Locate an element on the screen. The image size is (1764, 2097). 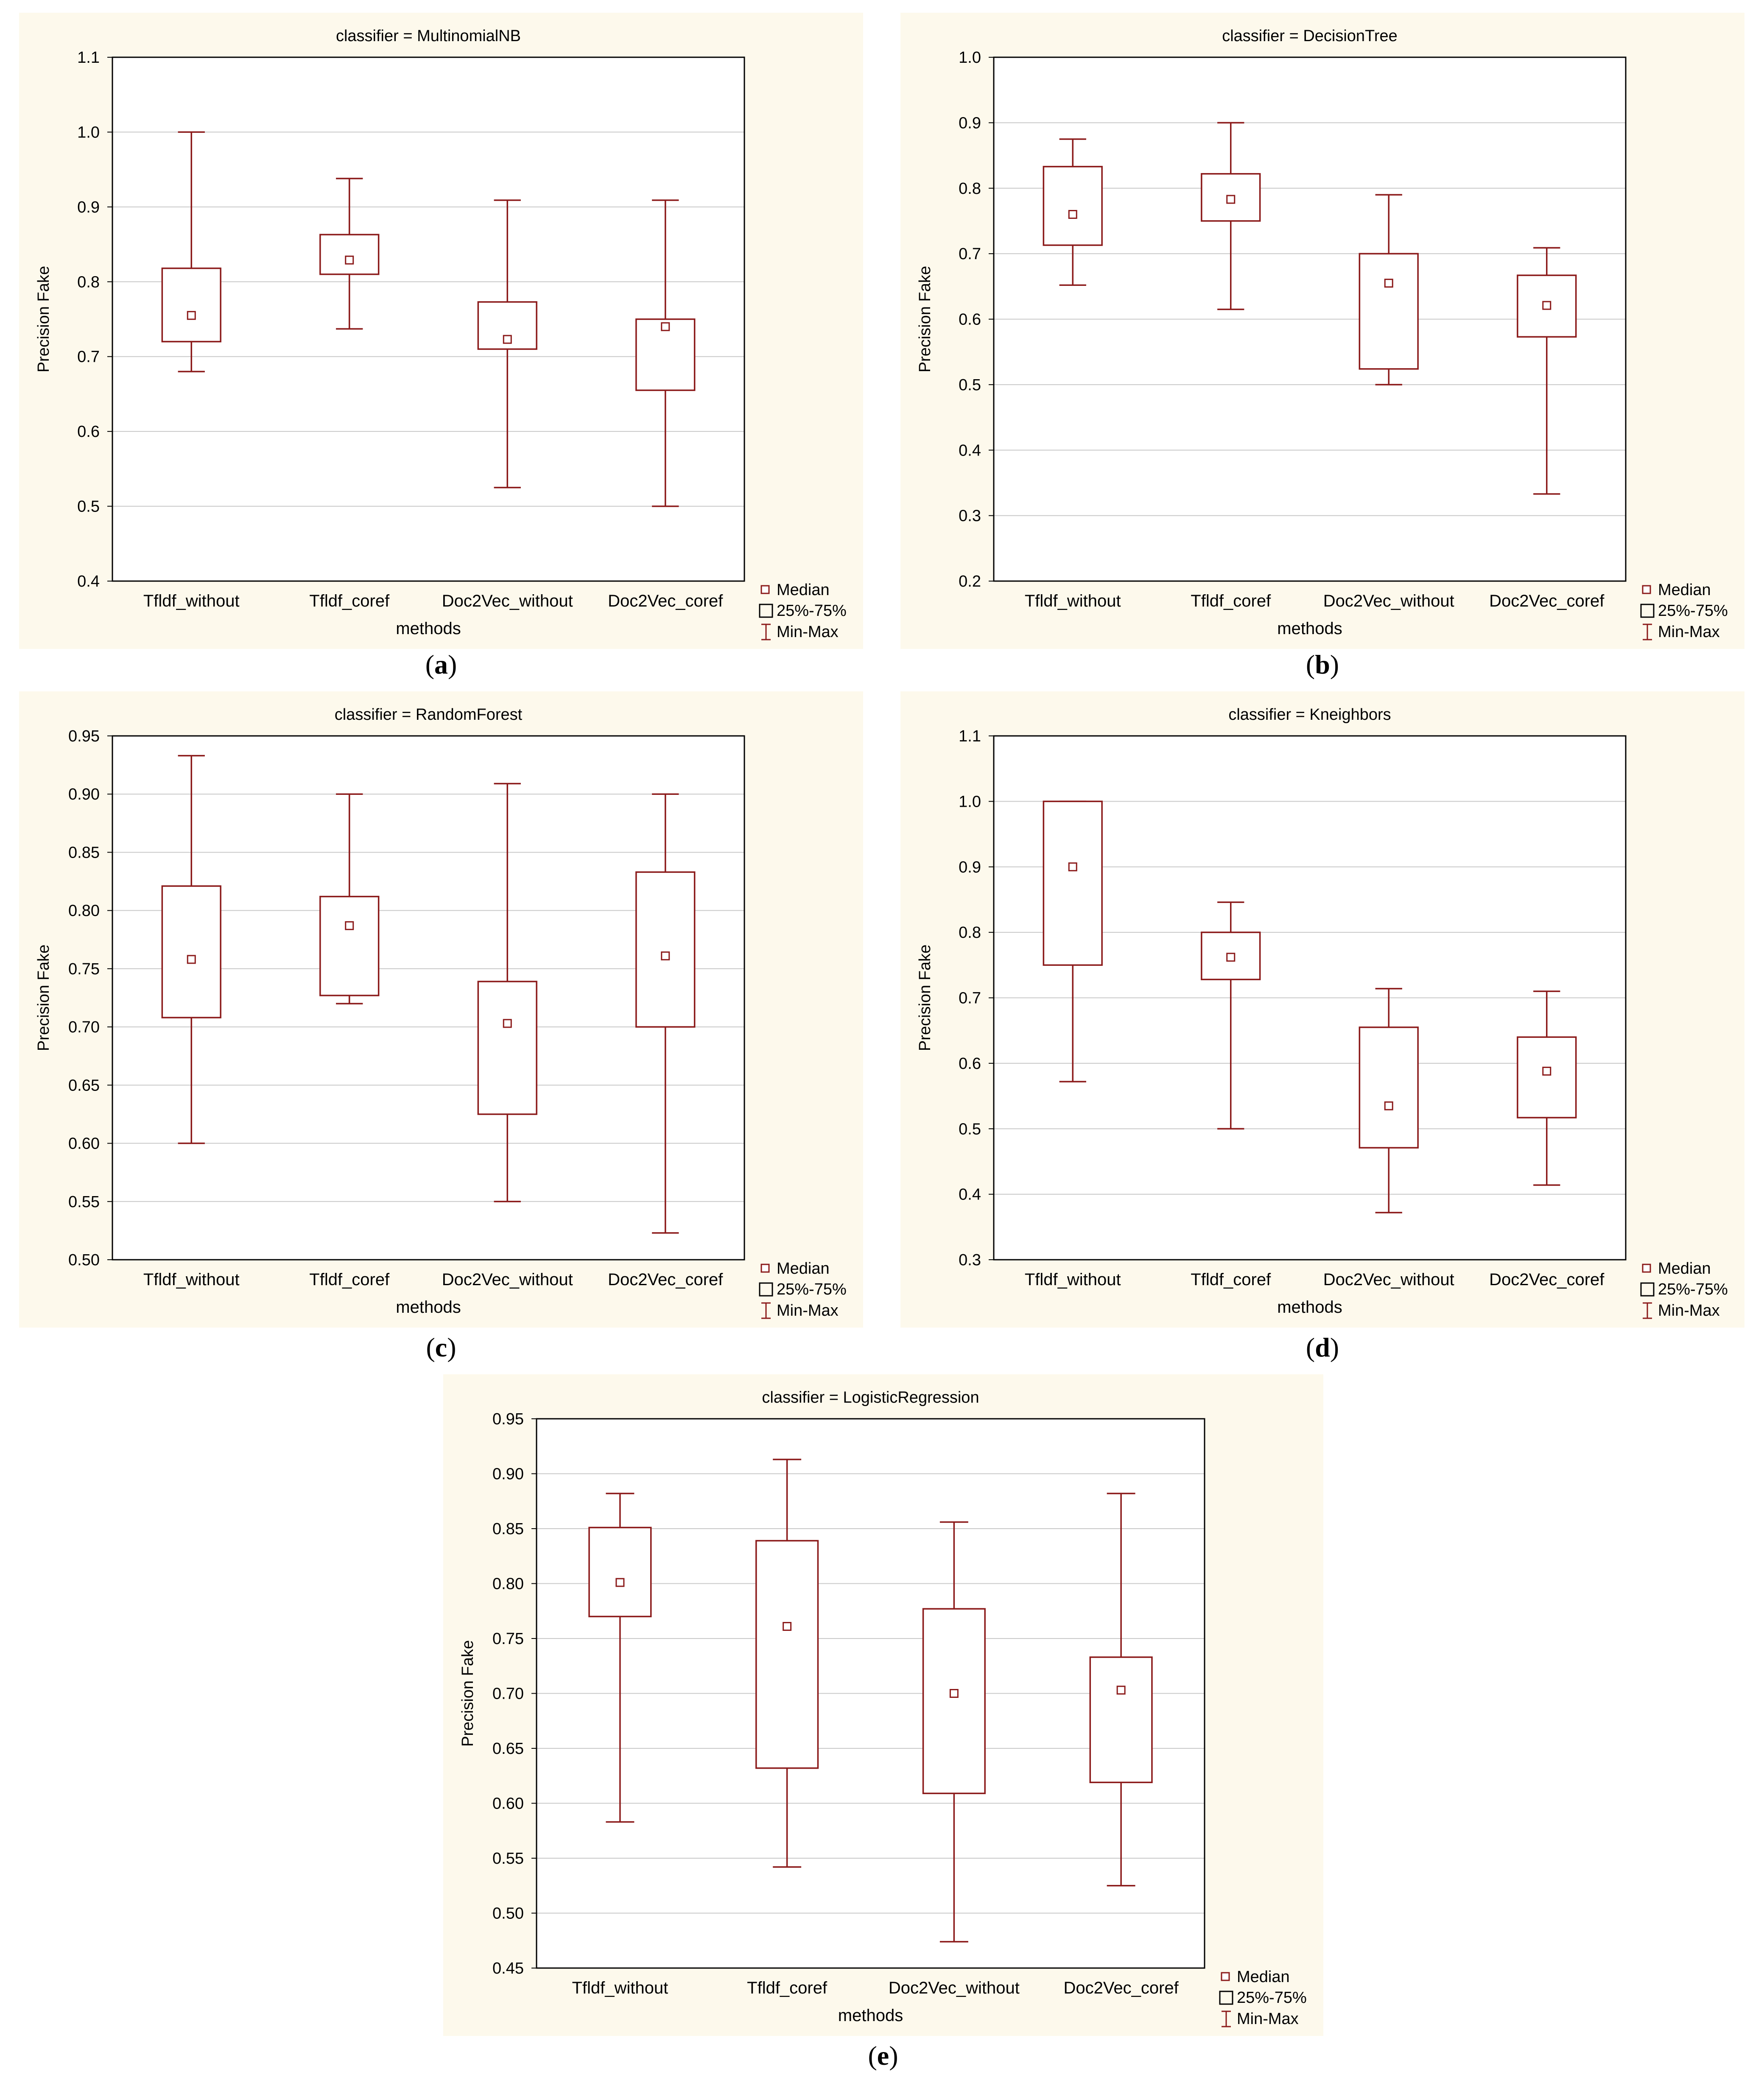
chart-title: classifier = Kneighbors is located at coordinates (1309, 715).